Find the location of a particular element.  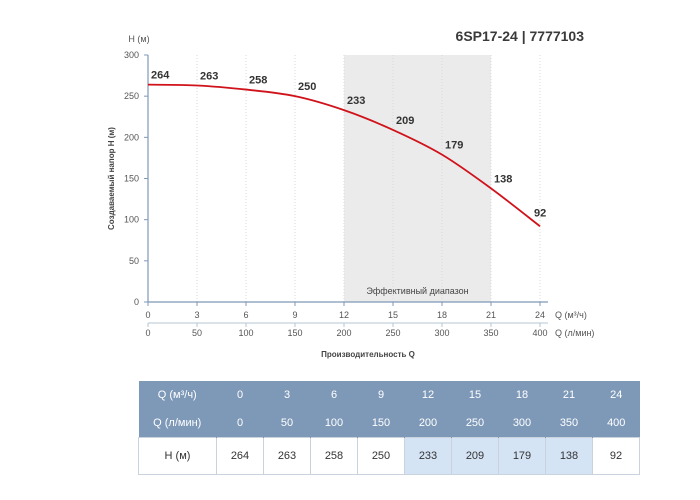

model-title: 6SP17-24 | 7777103 is located at coordinates (519, 36).